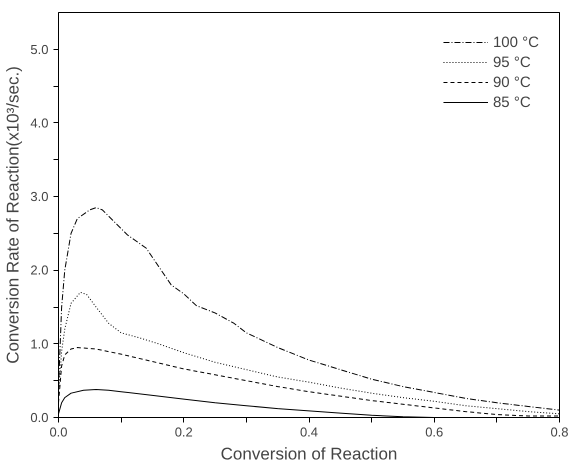 The height and width of the screenshot is (466, 571). I want to click on y-tick-label: 3.0, so click(39, 196).